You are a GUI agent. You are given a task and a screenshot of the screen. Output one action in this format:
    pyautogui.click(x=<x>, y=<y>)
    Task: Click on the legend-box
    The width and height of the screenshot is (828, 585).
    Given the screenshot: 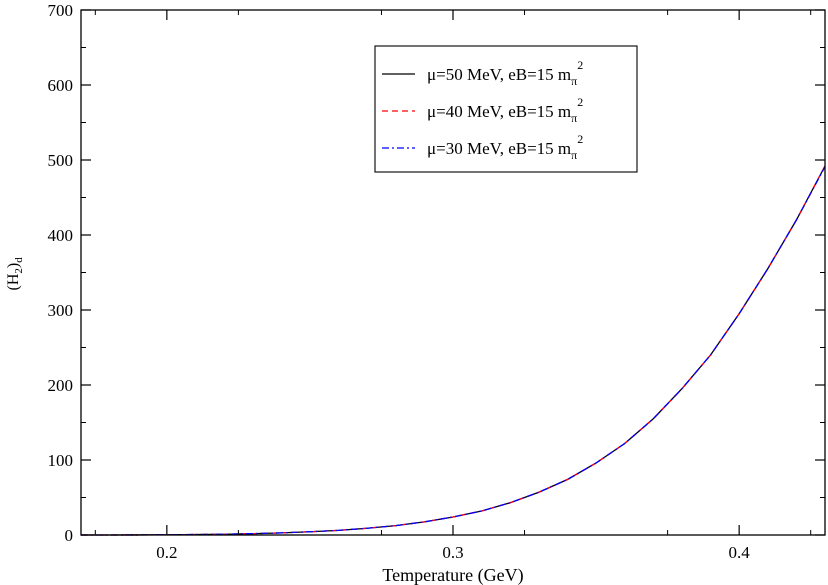 What is the action you would take?
    pyautogui.click(x=506, y=109)
    